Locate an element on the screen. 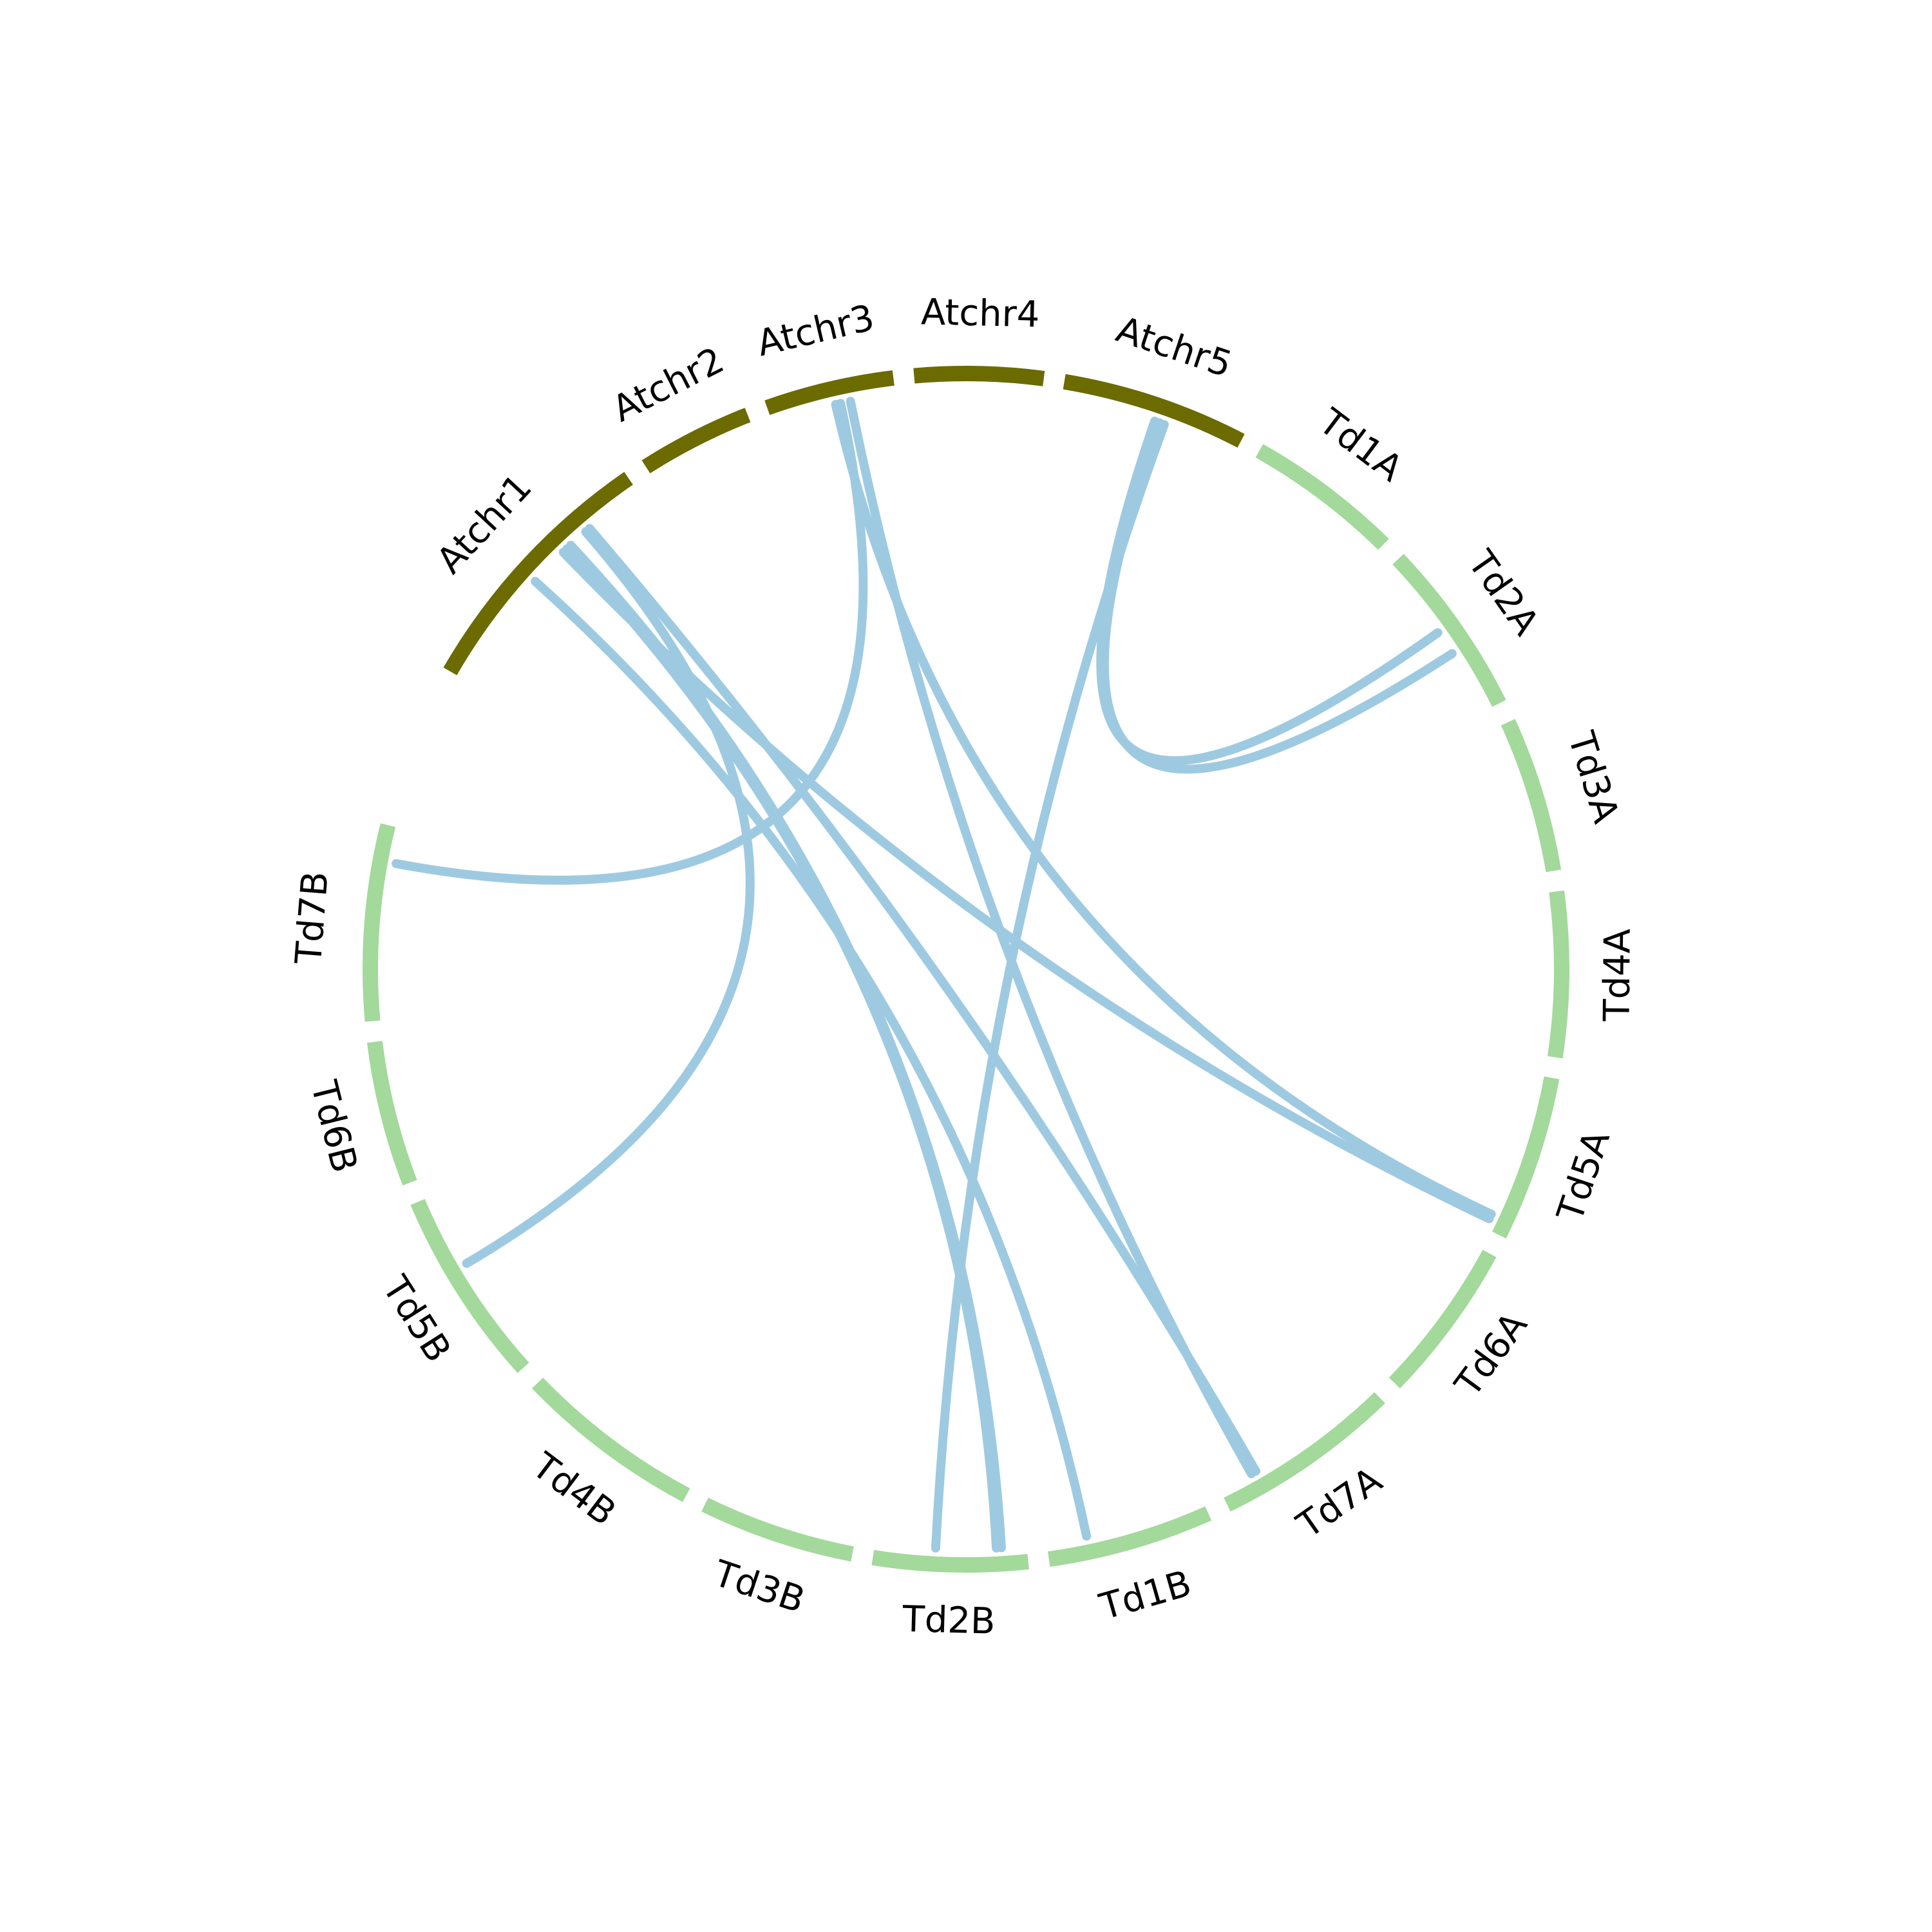 The image size is (1932, 1932). chromosome-label-td4b: Td4B is located at coordinates (573, 1489).